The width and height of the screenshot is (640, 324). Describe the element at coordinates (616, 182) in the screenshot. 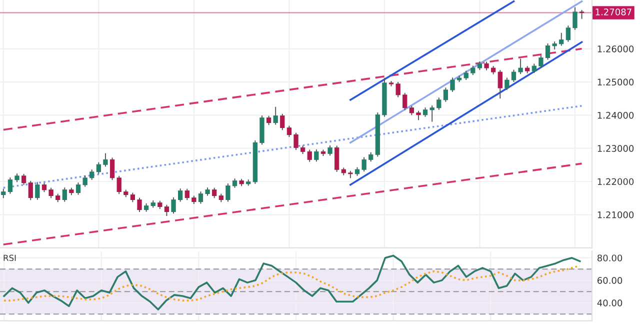

I see `y-tick-label: 1.22000` at that location.